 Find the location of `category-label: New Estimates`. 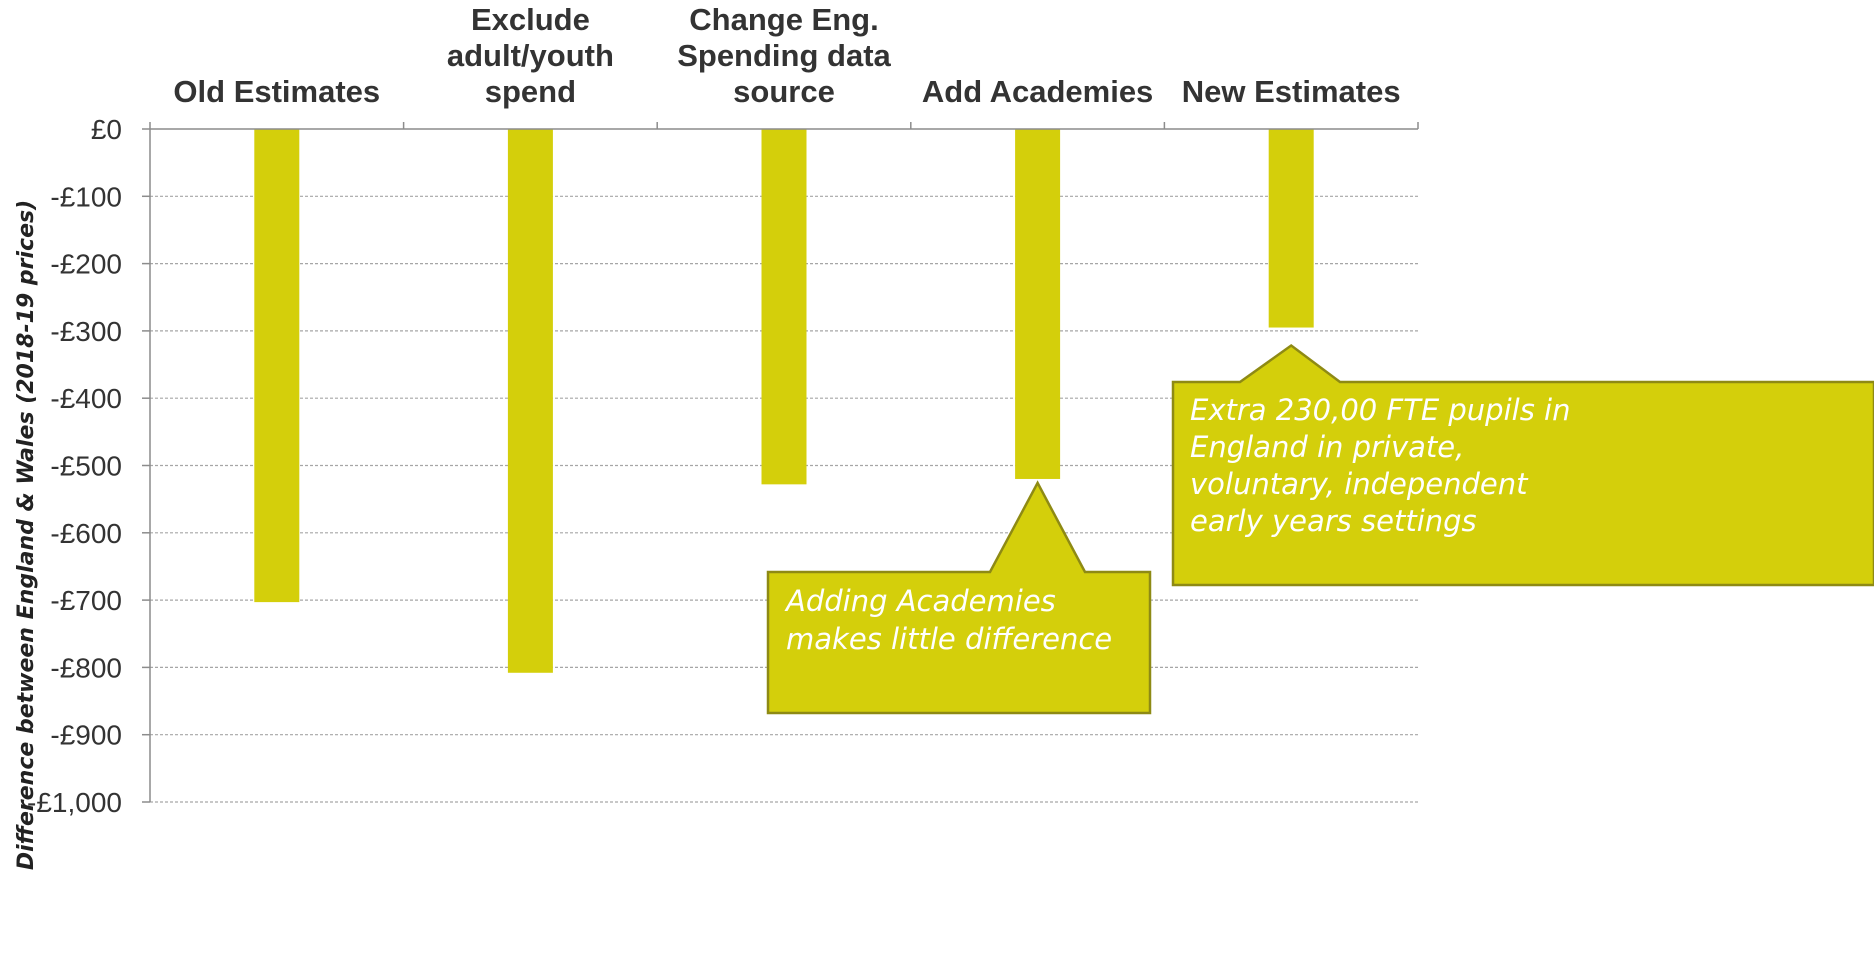

category-label: New Estimates is located at coordinates (1291, 91).